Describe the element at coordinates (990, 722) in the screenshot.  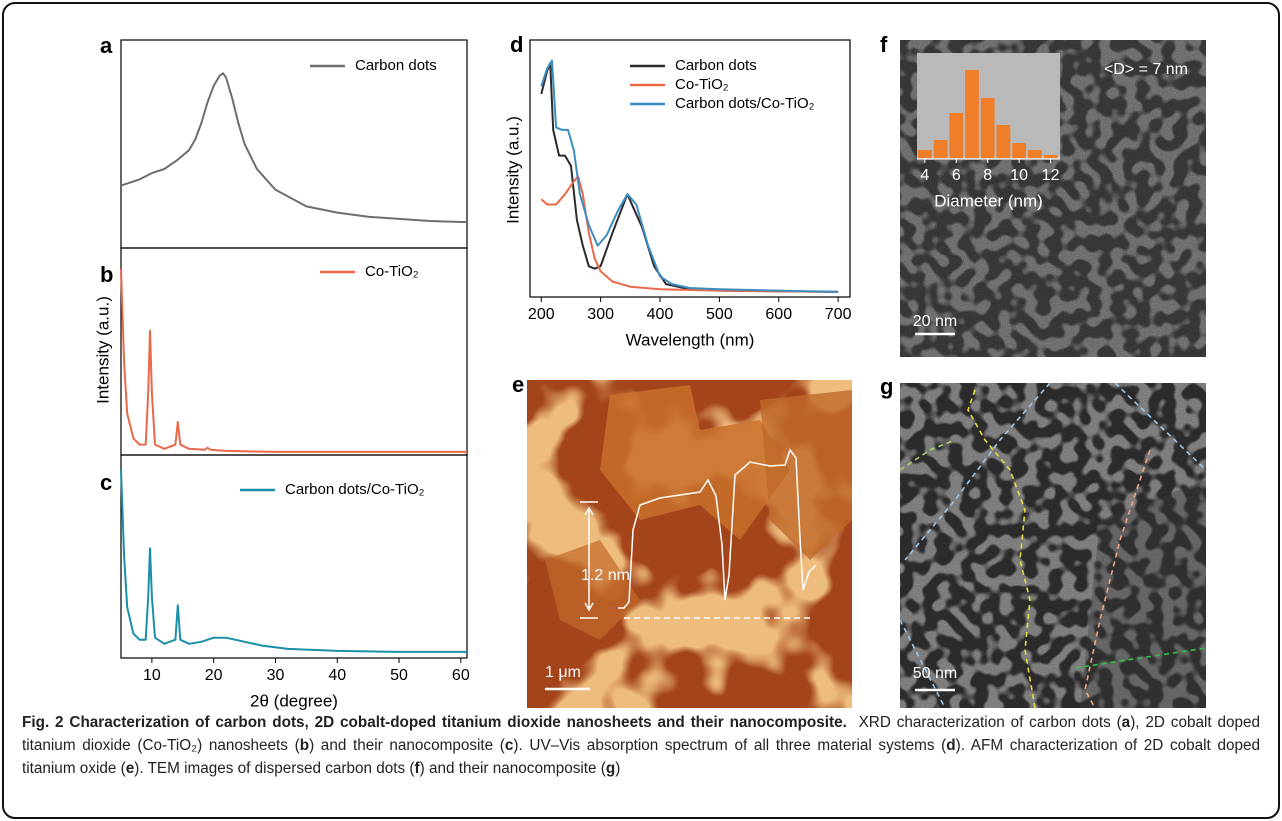
I see `caption-text: XRD characterization of carbon dots (` at that location.